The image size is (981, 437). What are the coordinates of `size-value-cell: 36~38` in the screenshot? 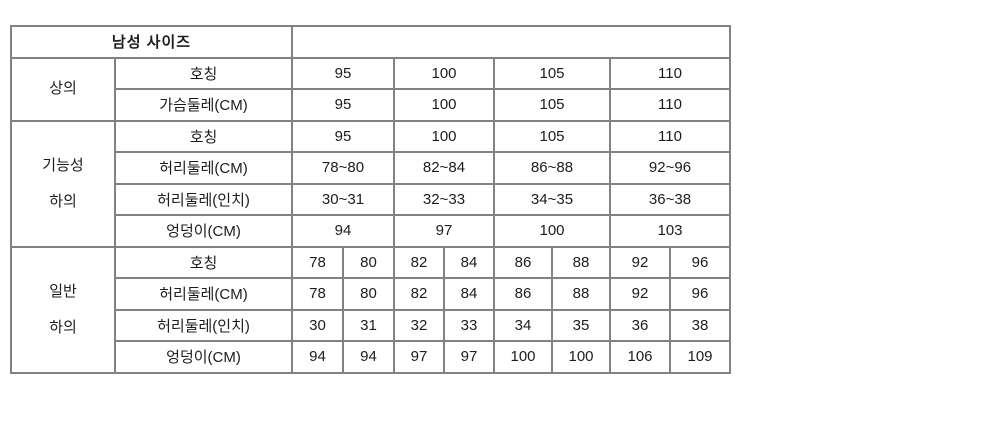 It's located at (670, 199).